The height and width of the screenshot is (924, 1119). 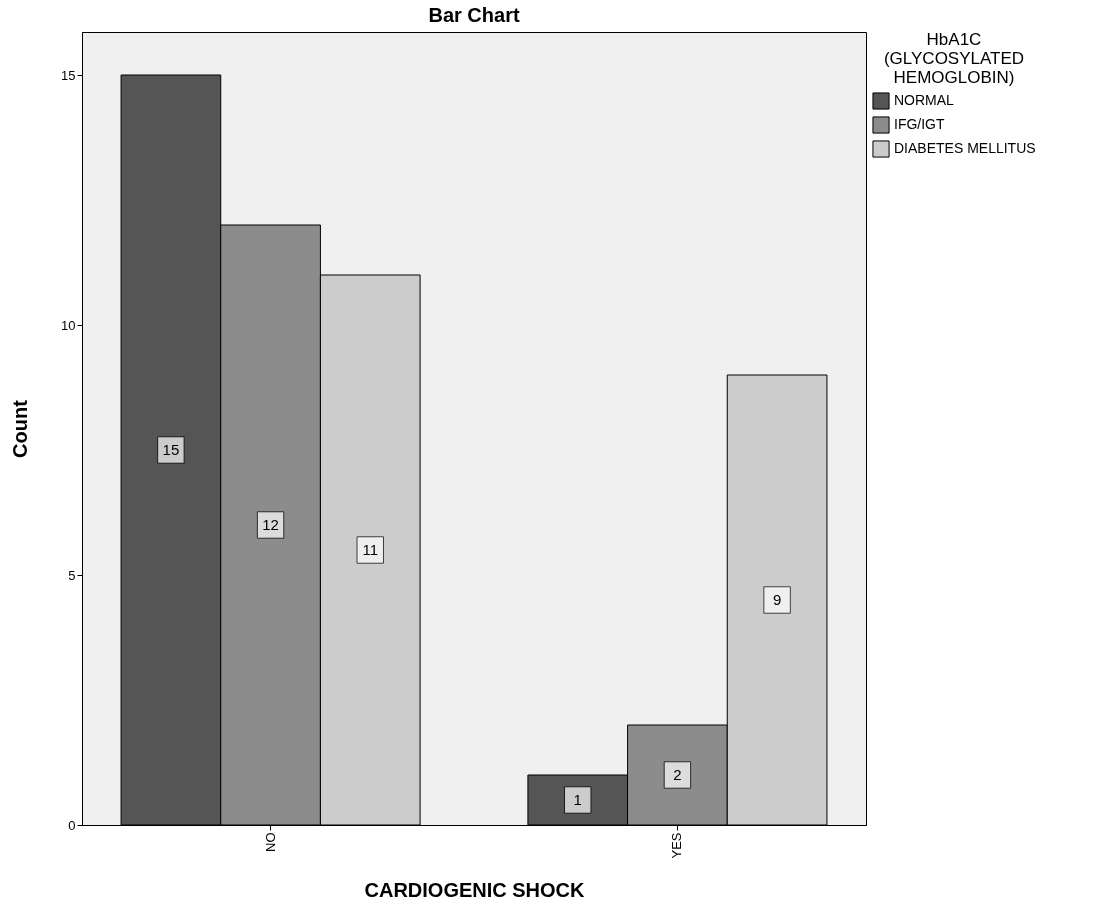 What do you see at coordinates (68, 325) in the screenshot?
I see `y-tick-label: 10` at bounding box center [68, 325].